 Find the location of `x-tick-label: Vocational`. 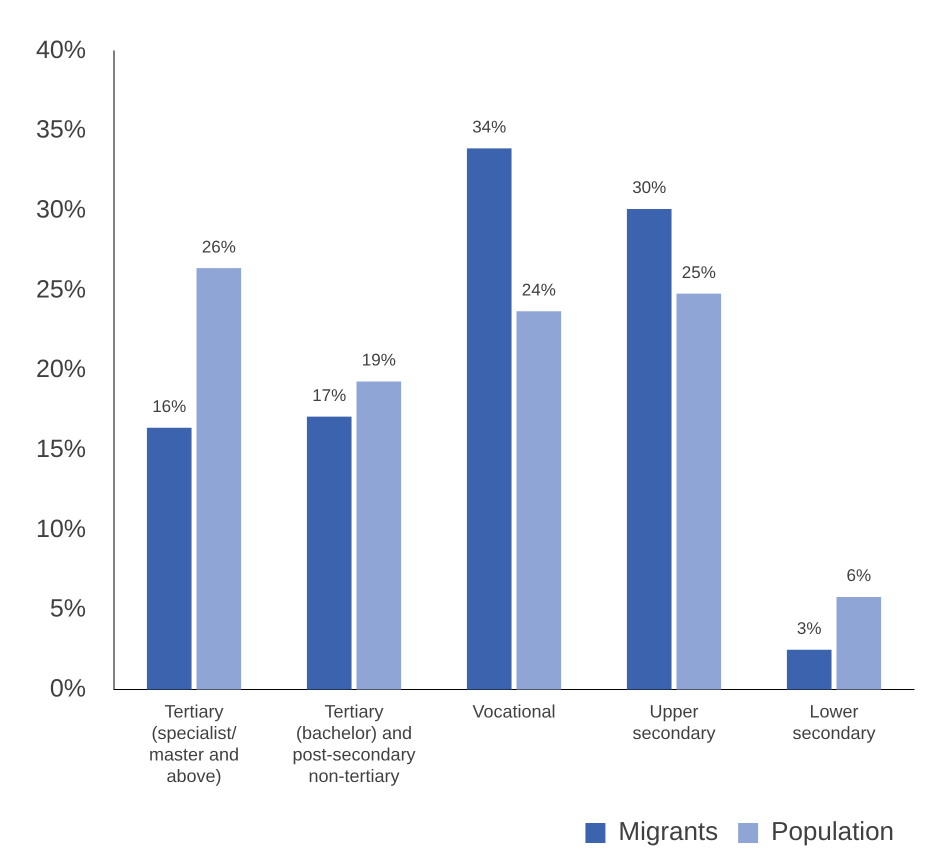

x-tick-label: Vocational is located at coordinates (514, 711).